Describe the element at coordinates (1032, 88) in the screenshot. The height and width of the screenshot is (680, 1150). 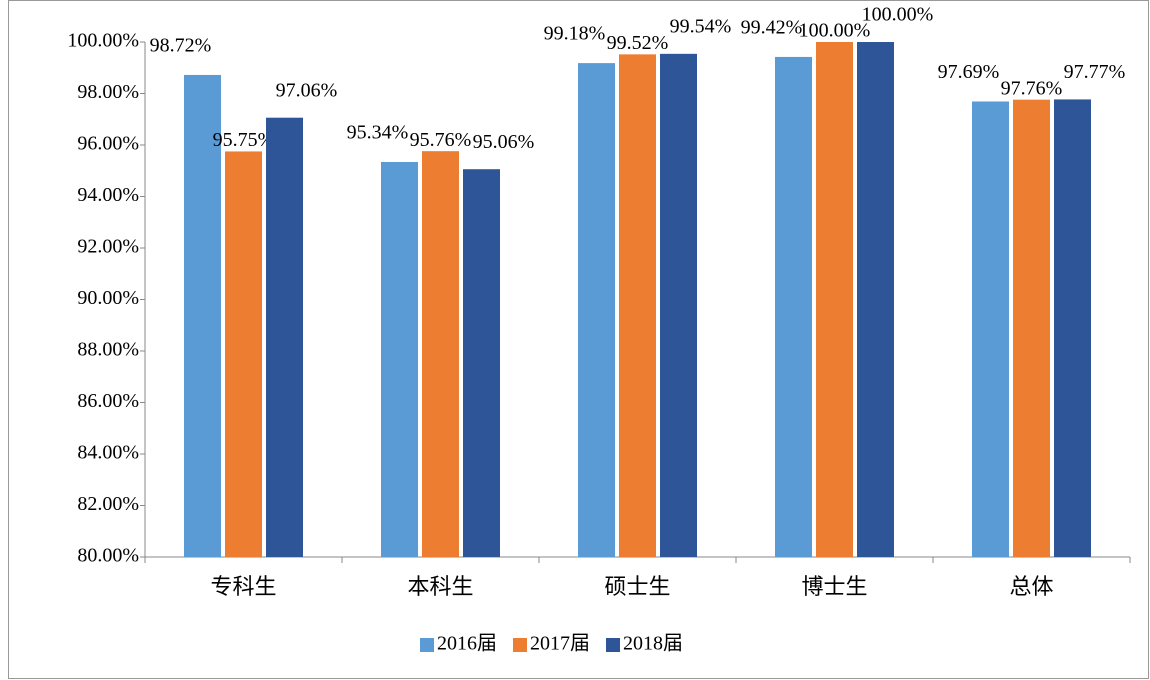
I see `value-label: 97.76%` at that location.